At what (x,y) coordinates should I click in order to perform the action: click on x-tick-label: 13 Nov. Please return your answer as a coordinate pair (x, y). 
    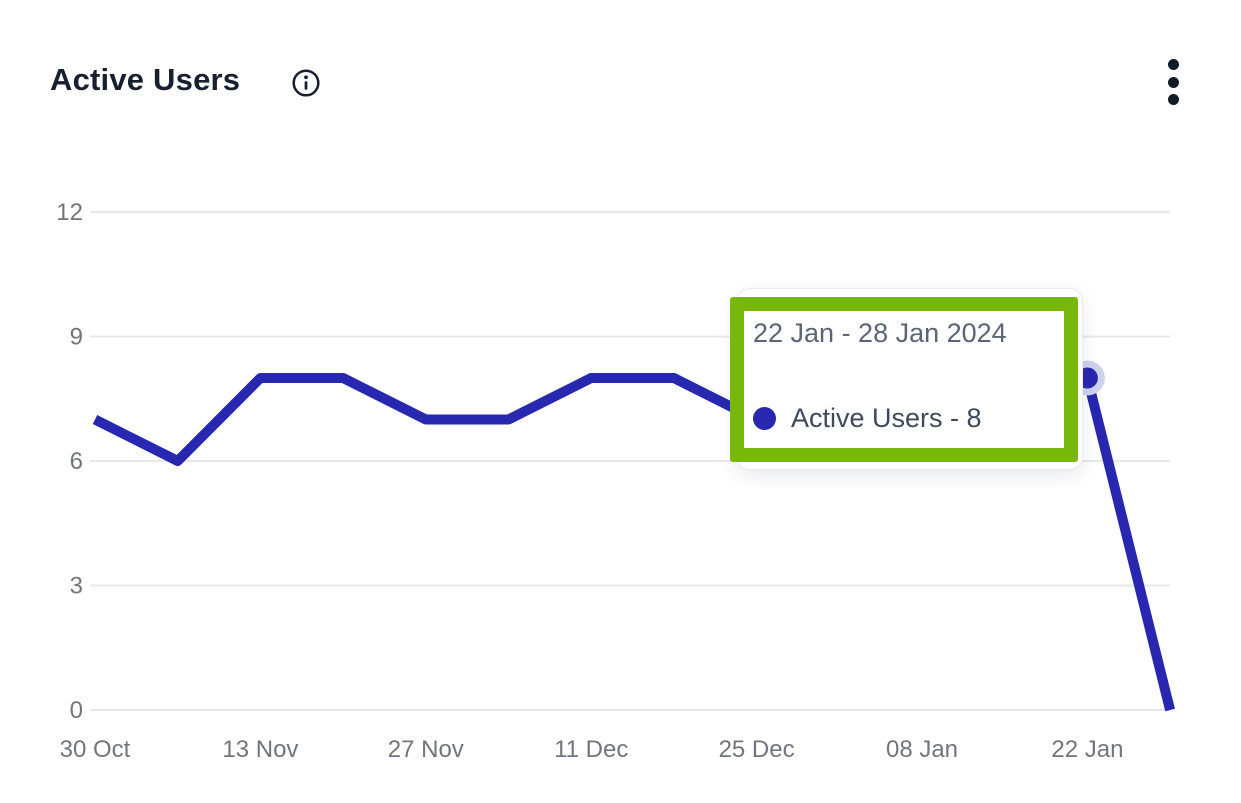
    Looking at the image, I should click on (260, 749).